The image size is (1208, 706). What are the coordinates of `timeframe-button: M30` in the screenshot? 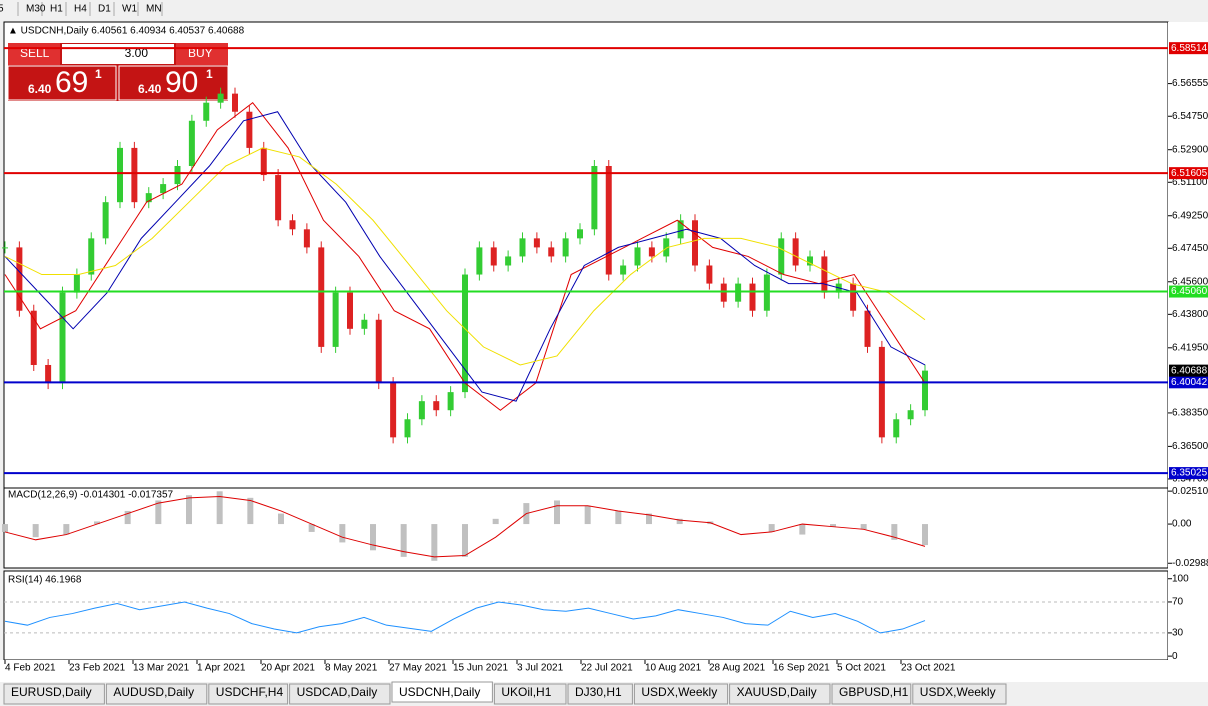 It's located at (36, 9).